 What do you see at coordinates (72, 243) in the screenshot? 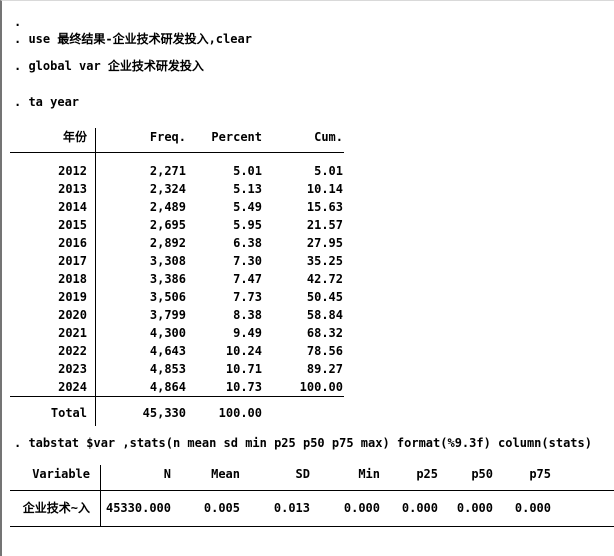
I see `year-cell: 2016` at bounding box center [72, 243].